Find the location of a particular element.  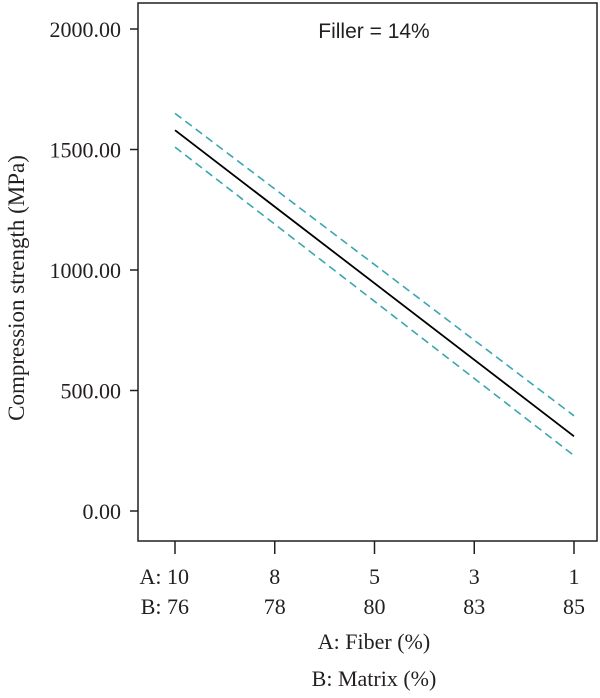

x-tick-label-fiber: 3 is located at coordinates (474, 576).